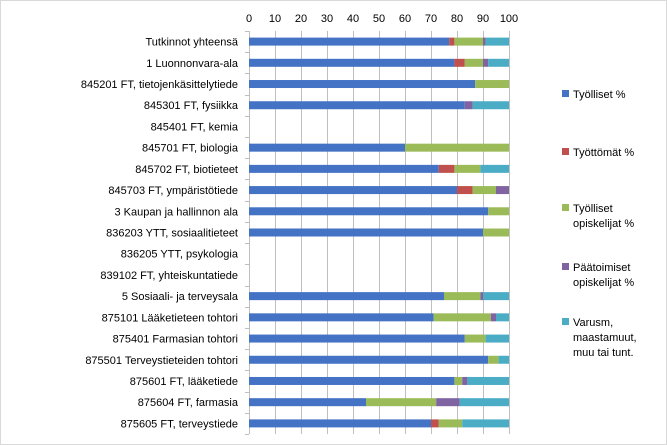 The width and height of the screenshot is (667, 445). What do you see at coordinates (170, 318) in the screenshot?
I see `category-label: 875101 Lääketieteen tohtori` at bounding box center [170, 318].